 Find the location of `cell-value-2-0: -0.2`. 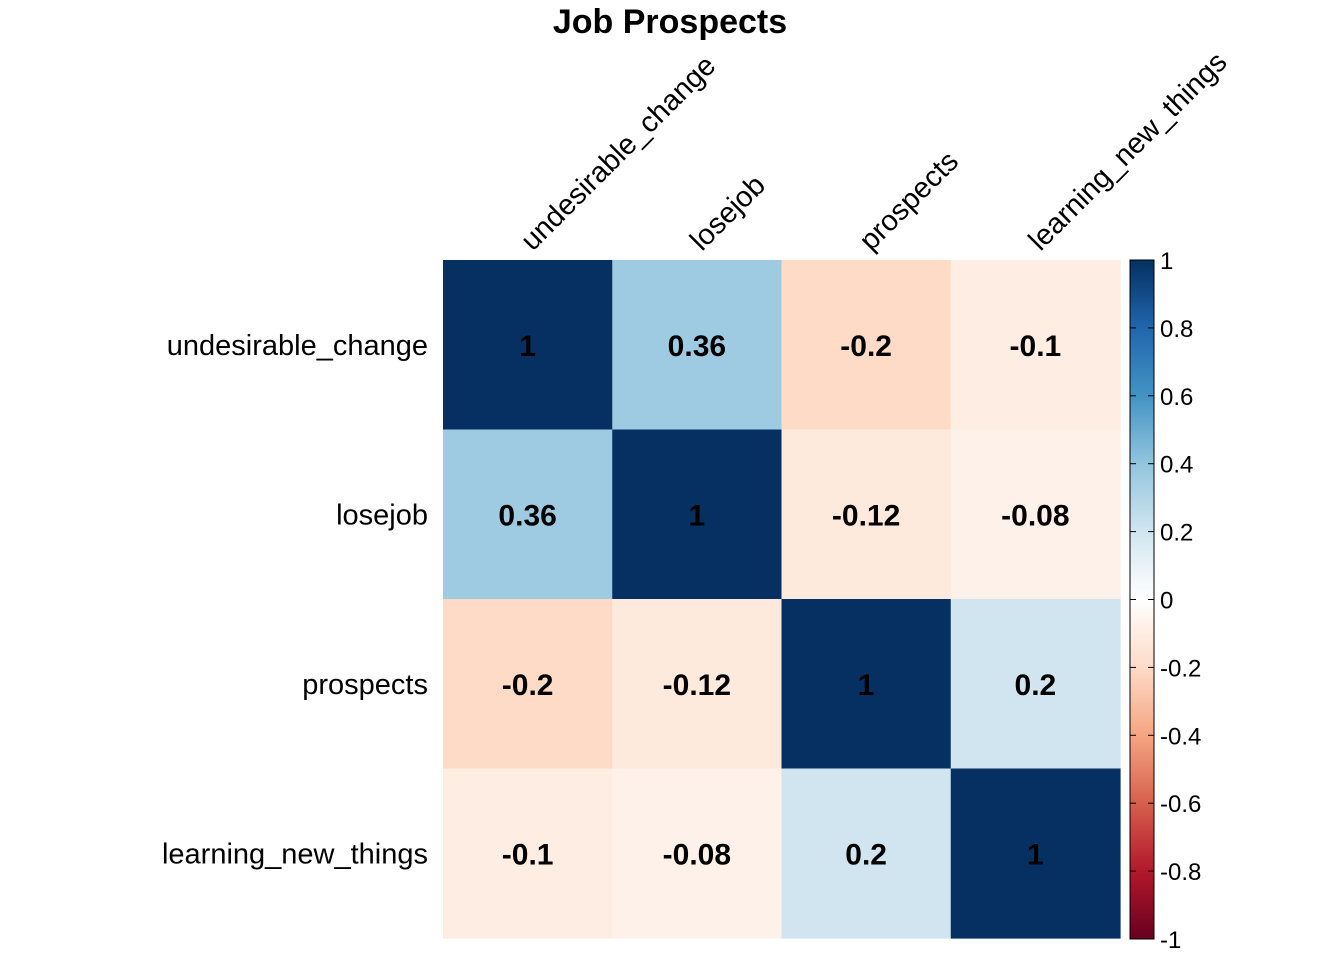

cell-value-2-0: -0.2 is located at coordinates (528, 685).